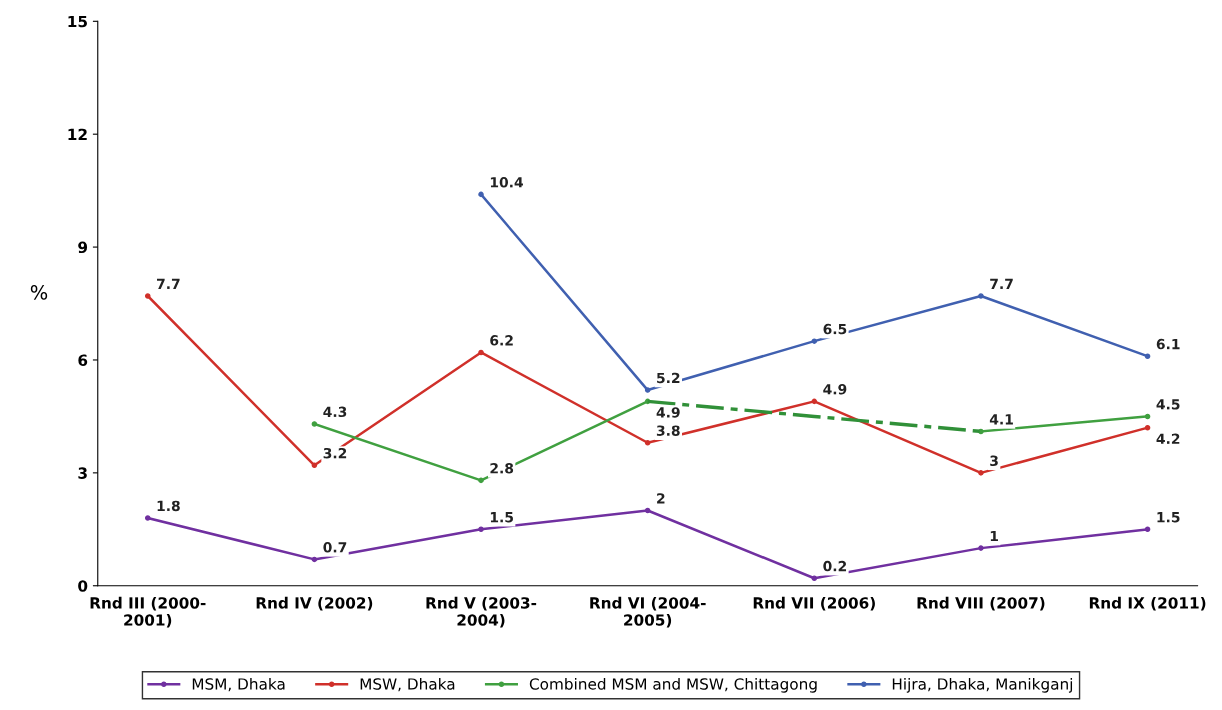 The image size is (1222, 710). I want to click on data-label: 3.2, so click(335, 453).